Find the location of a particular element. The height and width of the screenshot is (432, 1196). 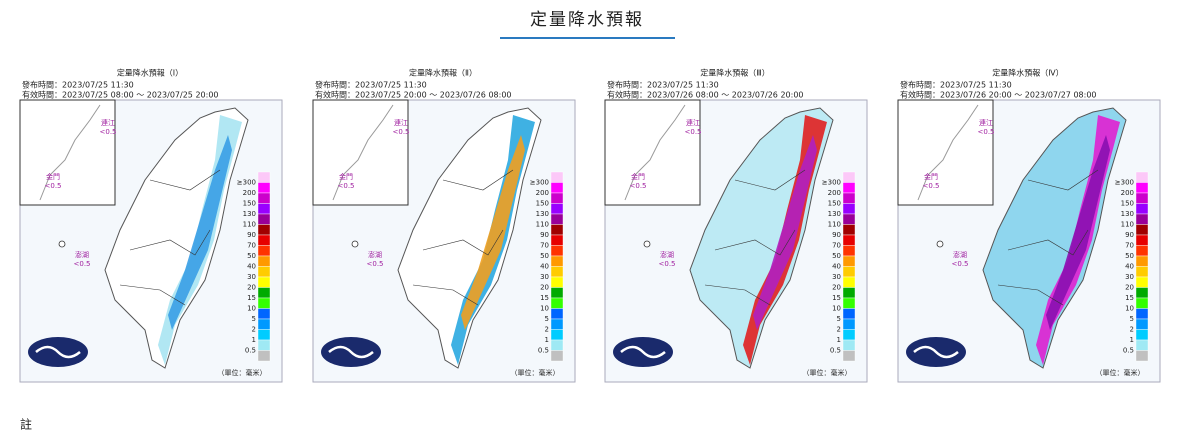

legend-label: 0.5 is located at coordinates (835, 351).